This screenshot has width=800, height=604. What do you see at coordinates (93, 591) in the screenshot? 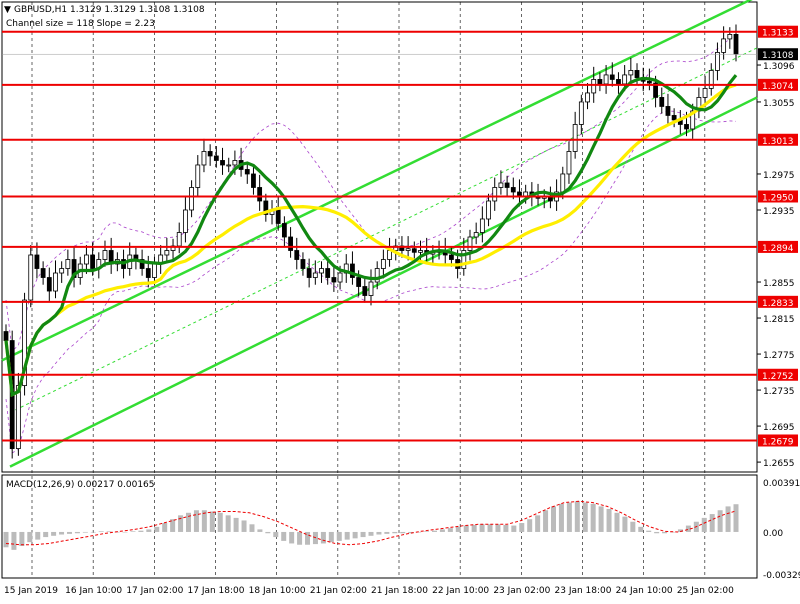
I see `x-tick-label: 16 Jan 10:00` at bounding box center [93, 591].